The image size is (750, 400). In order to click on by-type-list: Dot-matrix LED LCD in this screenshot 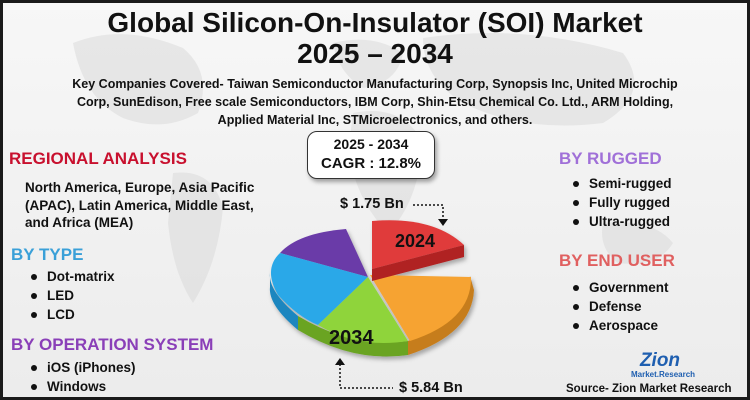, I will do `click(71, 295)`.